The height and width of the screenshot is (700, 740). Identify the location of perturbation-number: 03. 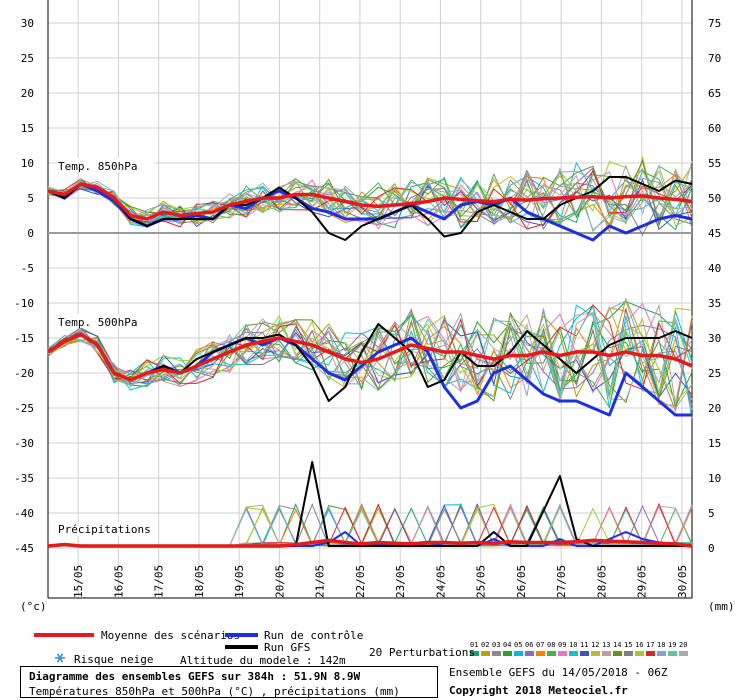
(496, 645).